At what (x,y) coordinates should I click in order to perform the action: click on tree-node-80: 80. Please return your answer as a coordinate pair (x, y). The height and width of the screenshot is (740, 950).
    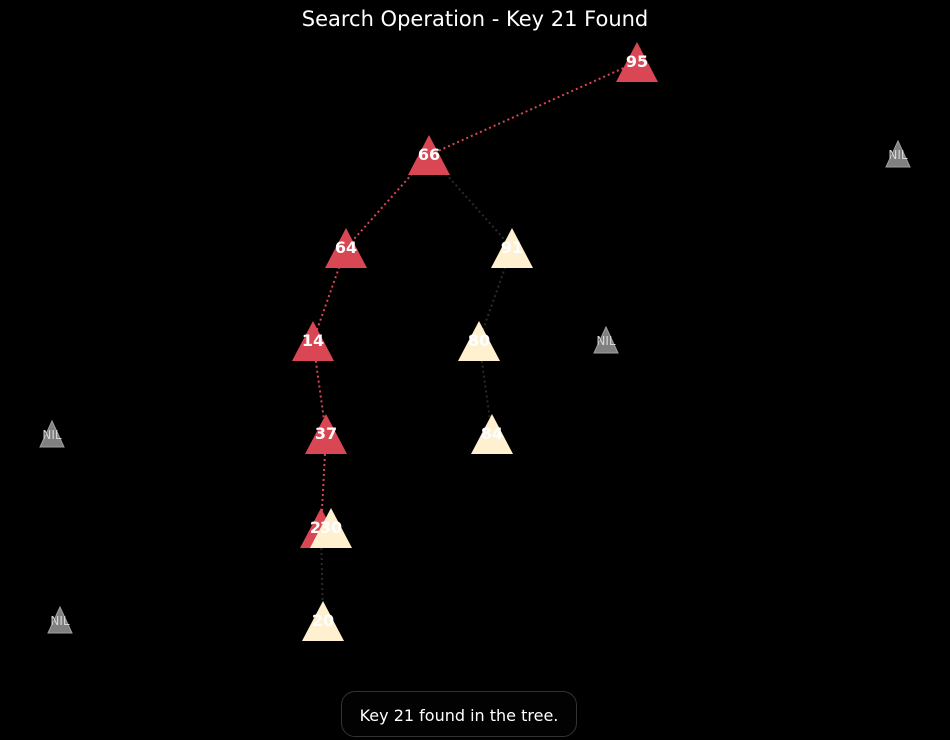
    Looking at the image, I should click on (479, 341).